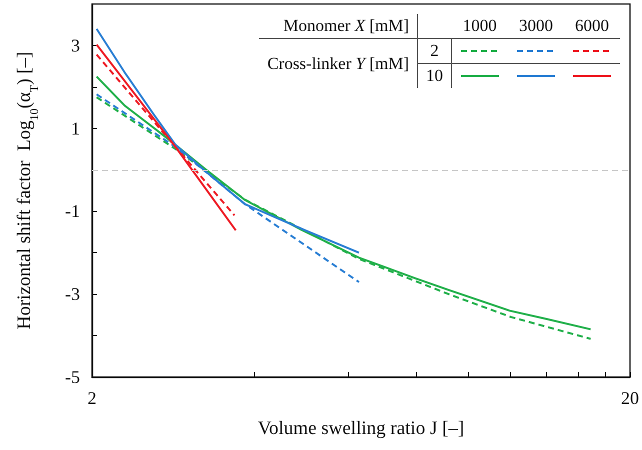 This screenshot has height=450, width=642. What do you see at coordinates (75, 45) in the screenshot?
I see `y-tick-label: 3` at bounding box center [75, 45].